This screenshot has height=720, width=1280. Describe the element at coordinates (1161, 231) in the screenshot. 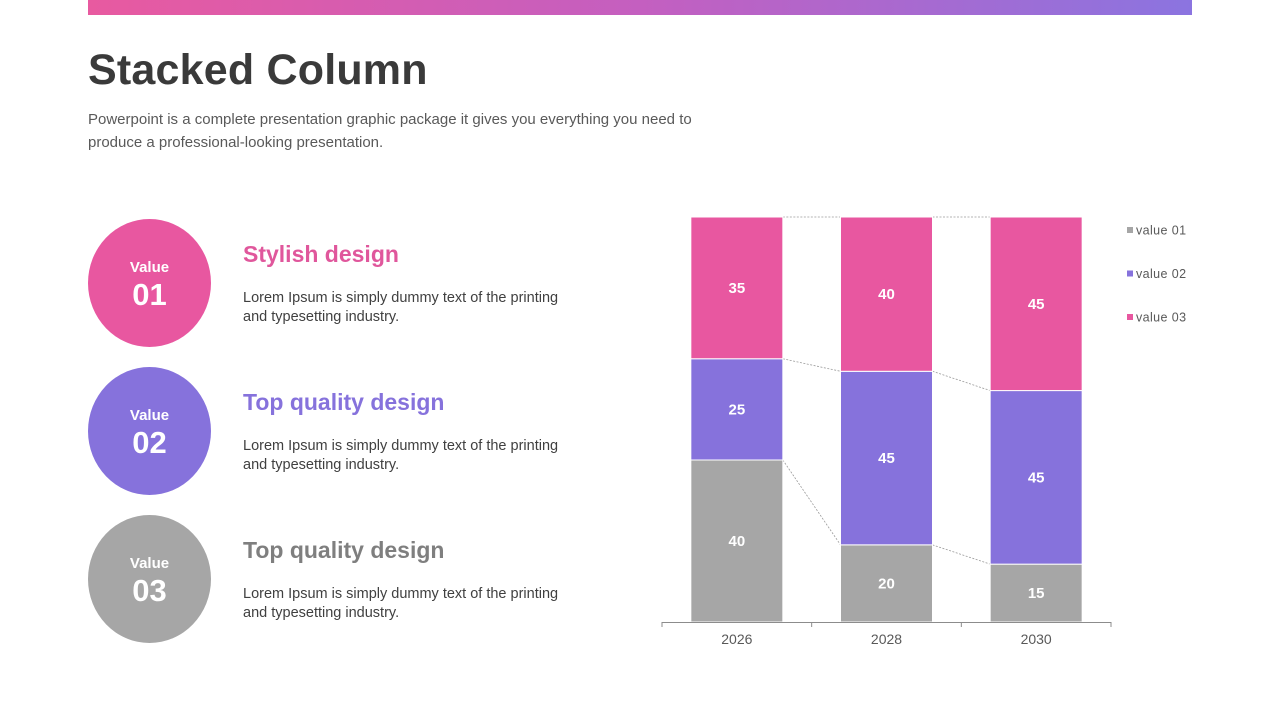

I see `legend-label: value 01` at that location.